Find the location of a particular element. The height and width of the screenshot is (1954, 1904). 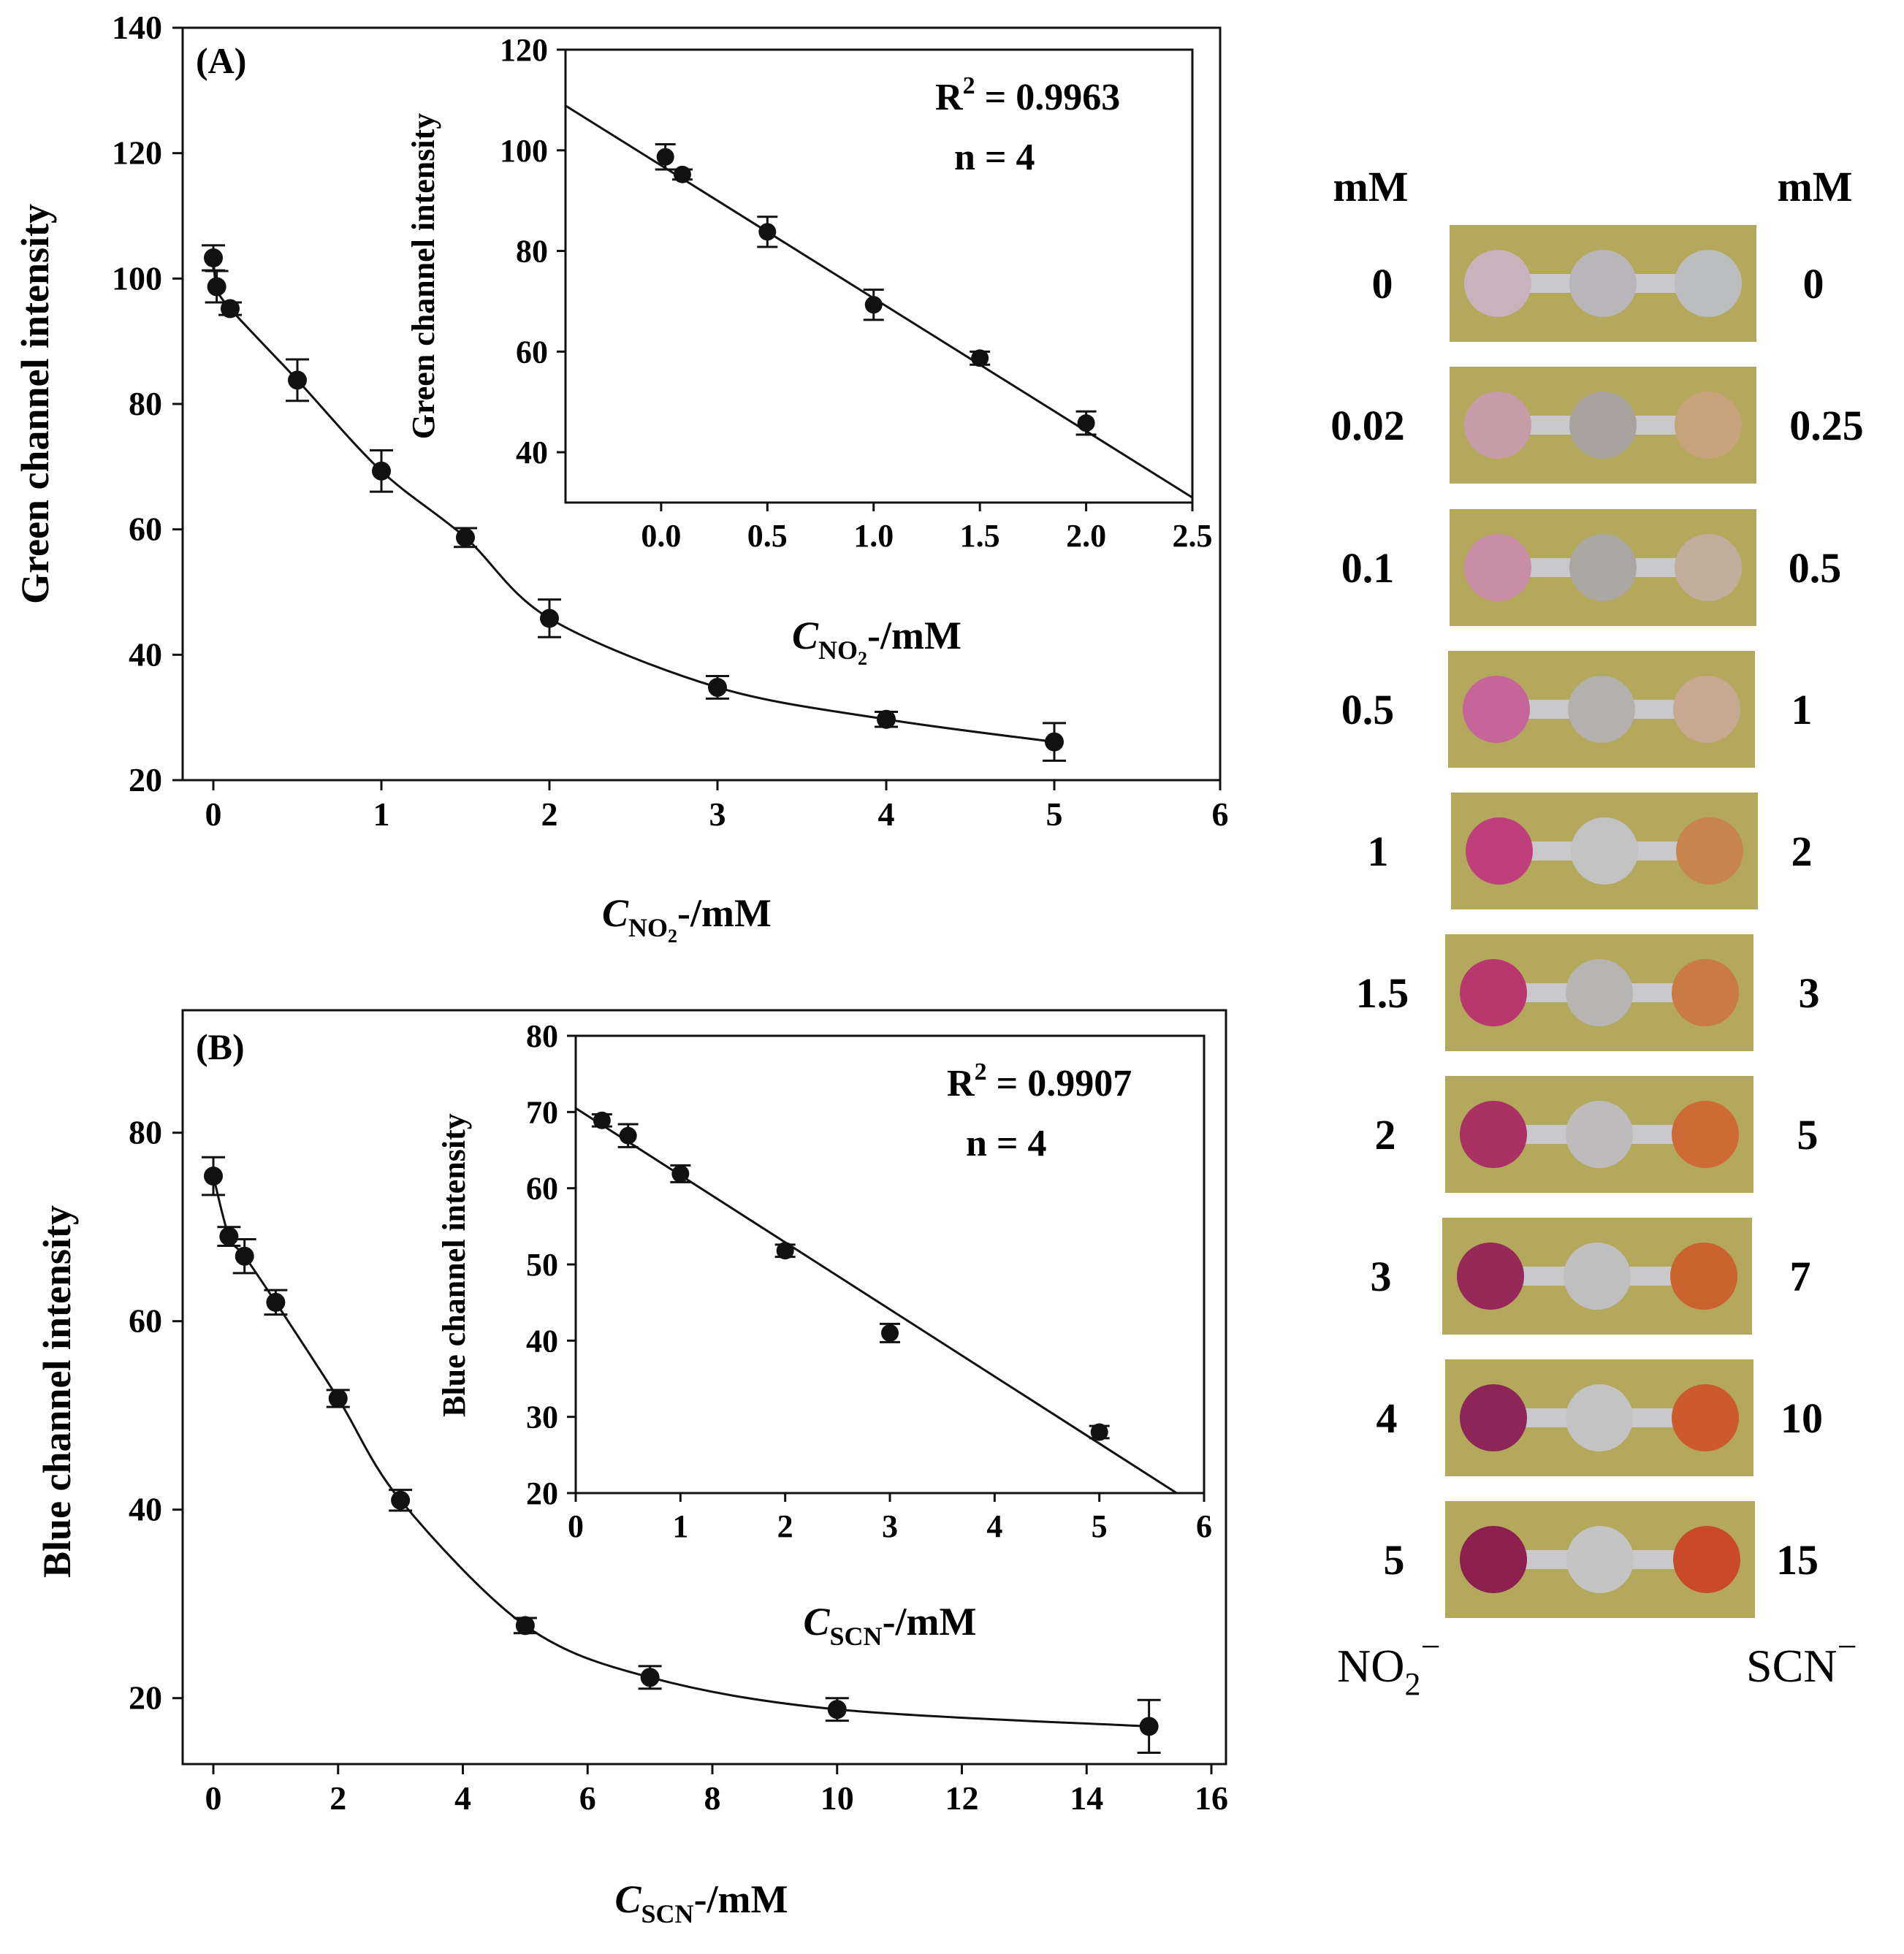

chart-a-main-xtick-label: 2 is located at coordinates (549, 814).